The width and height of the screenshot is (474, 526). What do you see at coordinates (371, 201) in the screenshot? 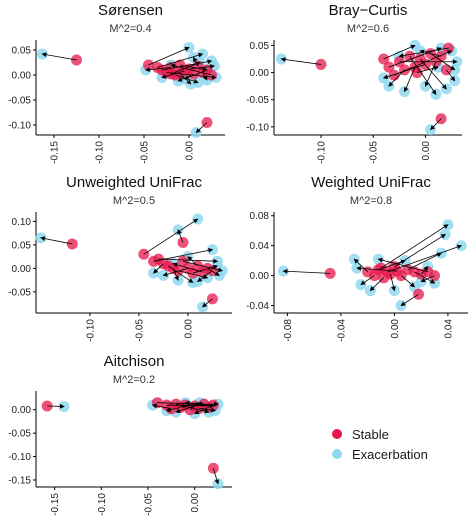
I see `panel-subtitle: M^2=0.8` at bounding box center [371, 201].